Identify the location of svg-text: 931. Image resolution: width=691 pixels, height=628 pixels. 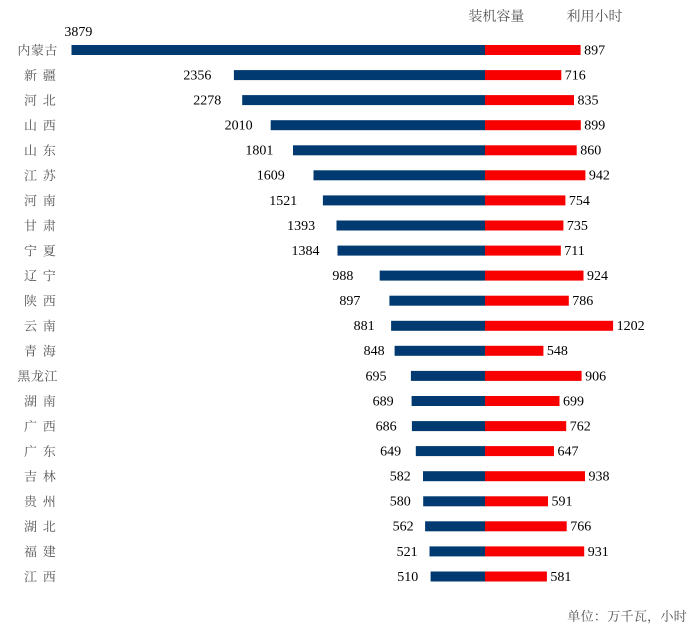
(598, 552).